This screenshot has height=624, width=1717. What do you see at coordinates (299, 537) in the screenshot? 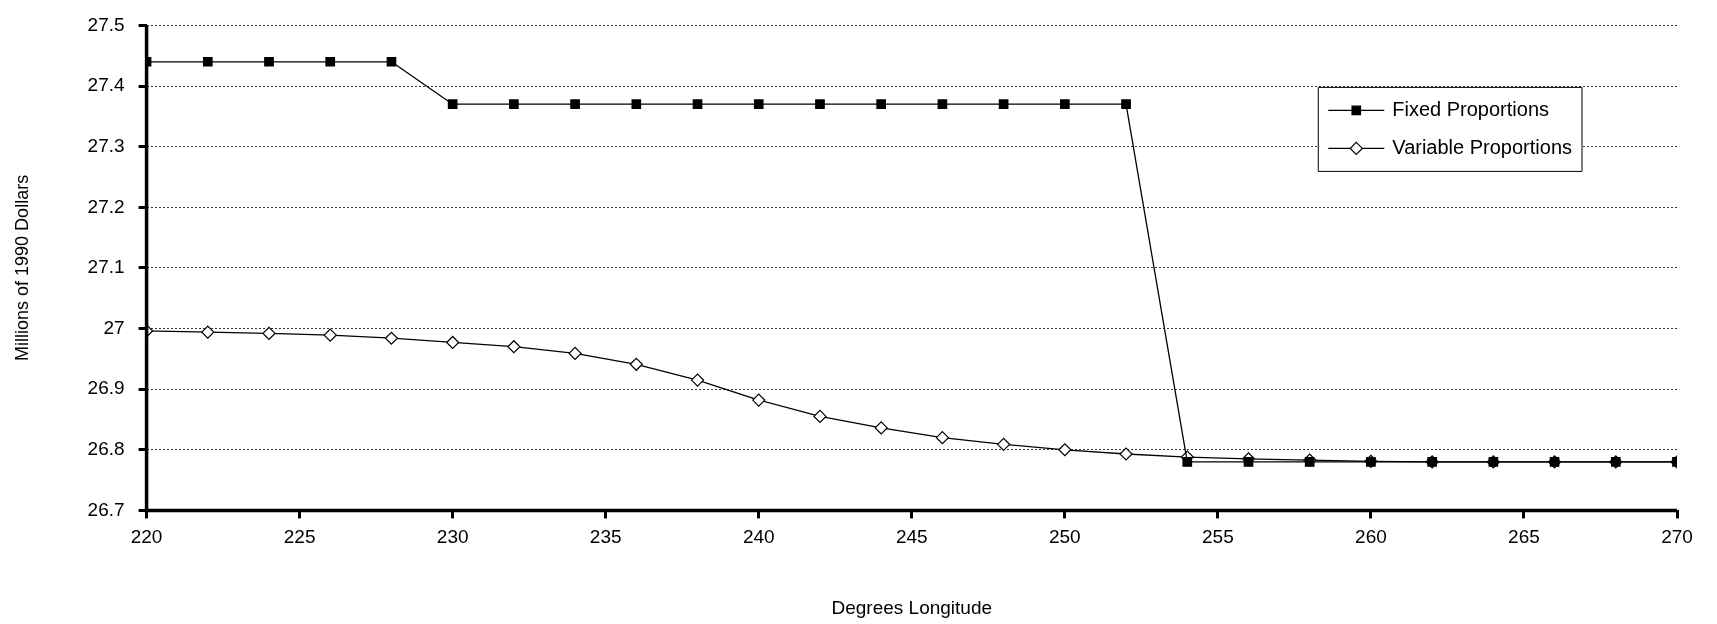
I see `x-tick-label: 225` at bounding box center [299, 537].